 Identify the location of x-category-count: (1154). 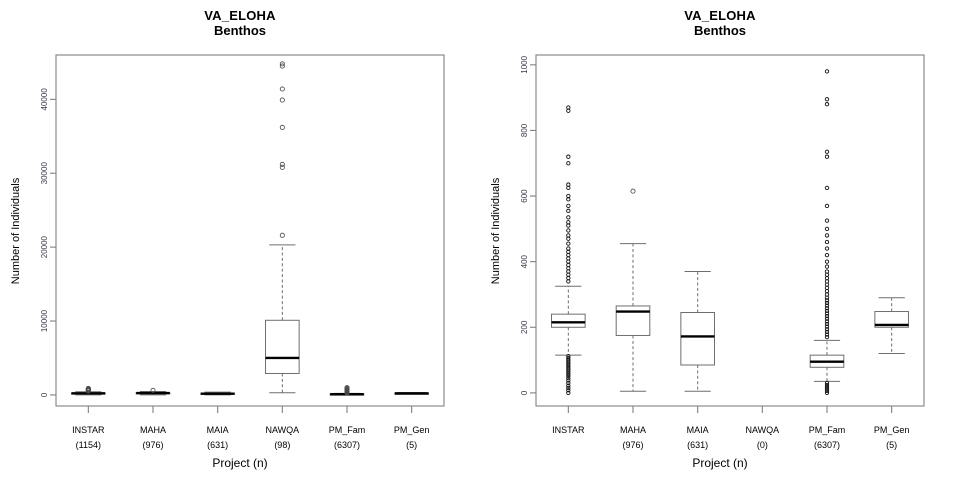
(88, 445).